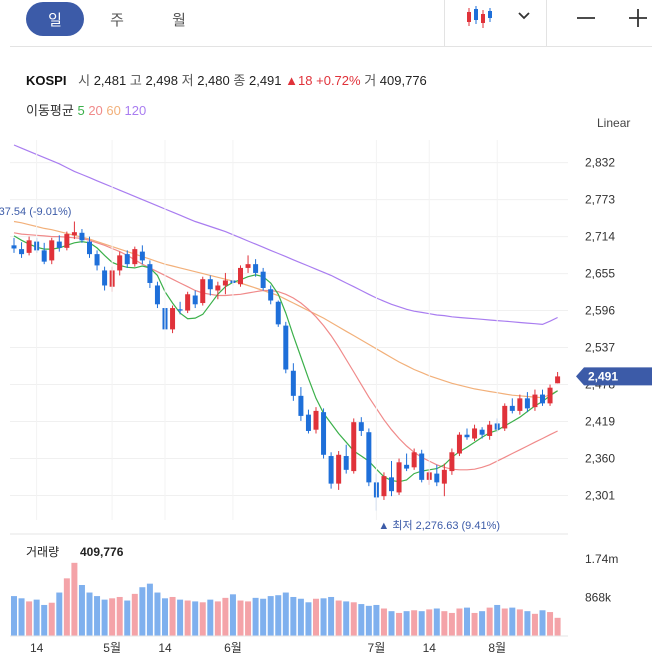  I want to click on period-tabs: 일 주 월, so click(119, 19).